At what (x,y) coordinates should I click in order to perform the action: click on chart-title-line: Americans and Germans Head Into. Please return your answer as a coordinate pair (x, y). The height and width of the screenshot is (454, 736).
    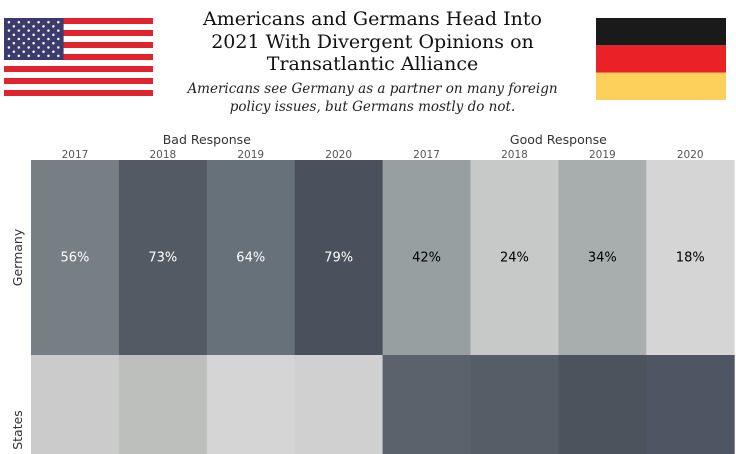
    Looking at the image, I should click on (372, 19).